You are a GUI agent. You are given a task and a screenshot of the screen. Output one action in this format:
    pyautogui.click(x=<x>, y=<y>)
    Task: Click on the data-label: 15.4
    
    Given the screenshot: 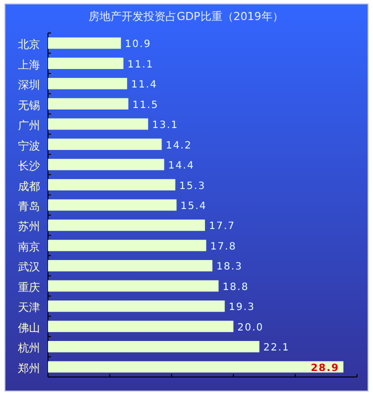 What is the action you would take?
    pyautogui.click(x=193, y=206)
    